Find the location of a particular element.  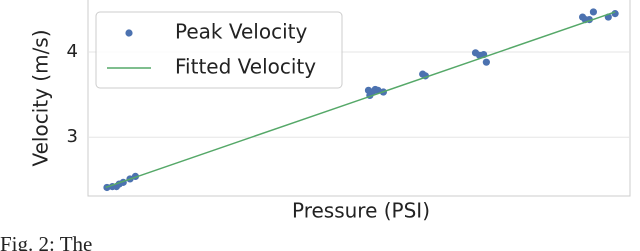

y-axis-label: Velocity (m/s) is located at coordinates (41, 97).